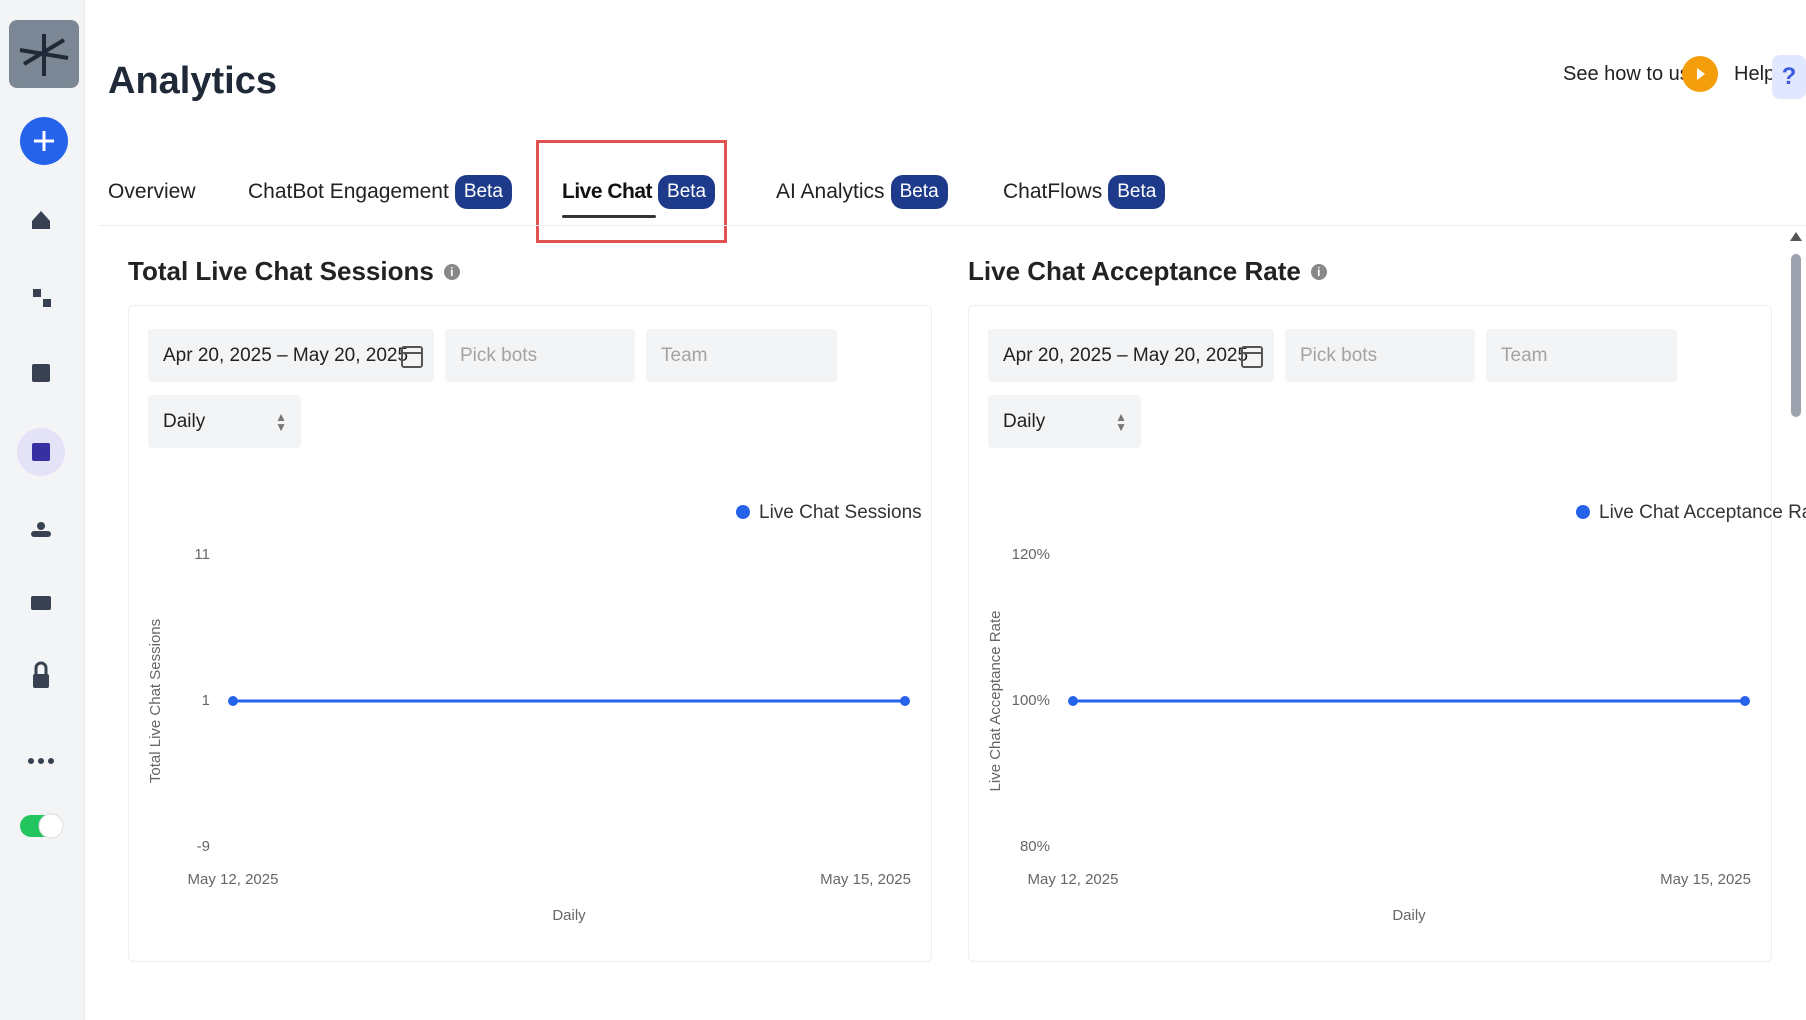 The height and width of the screenshot is (1020, 1806). I want to click on sidebar-icons, so click(44, 429).